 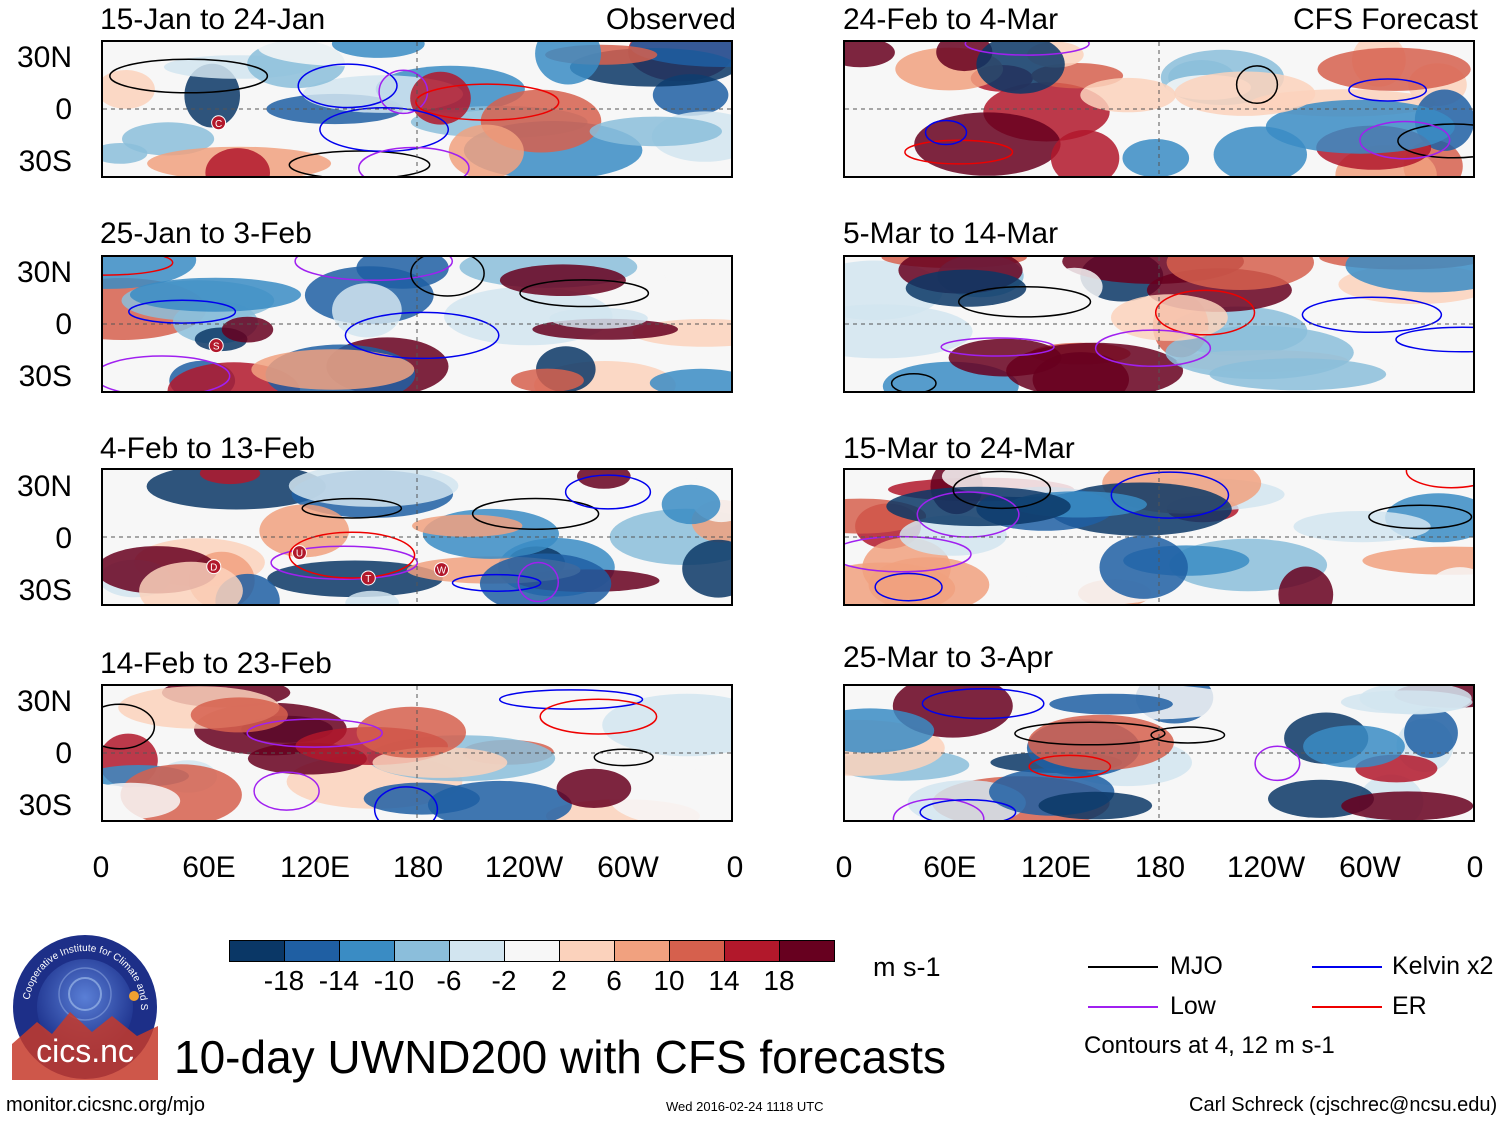 I want to click on lon-label: 60W, so click(x=628, y=867).